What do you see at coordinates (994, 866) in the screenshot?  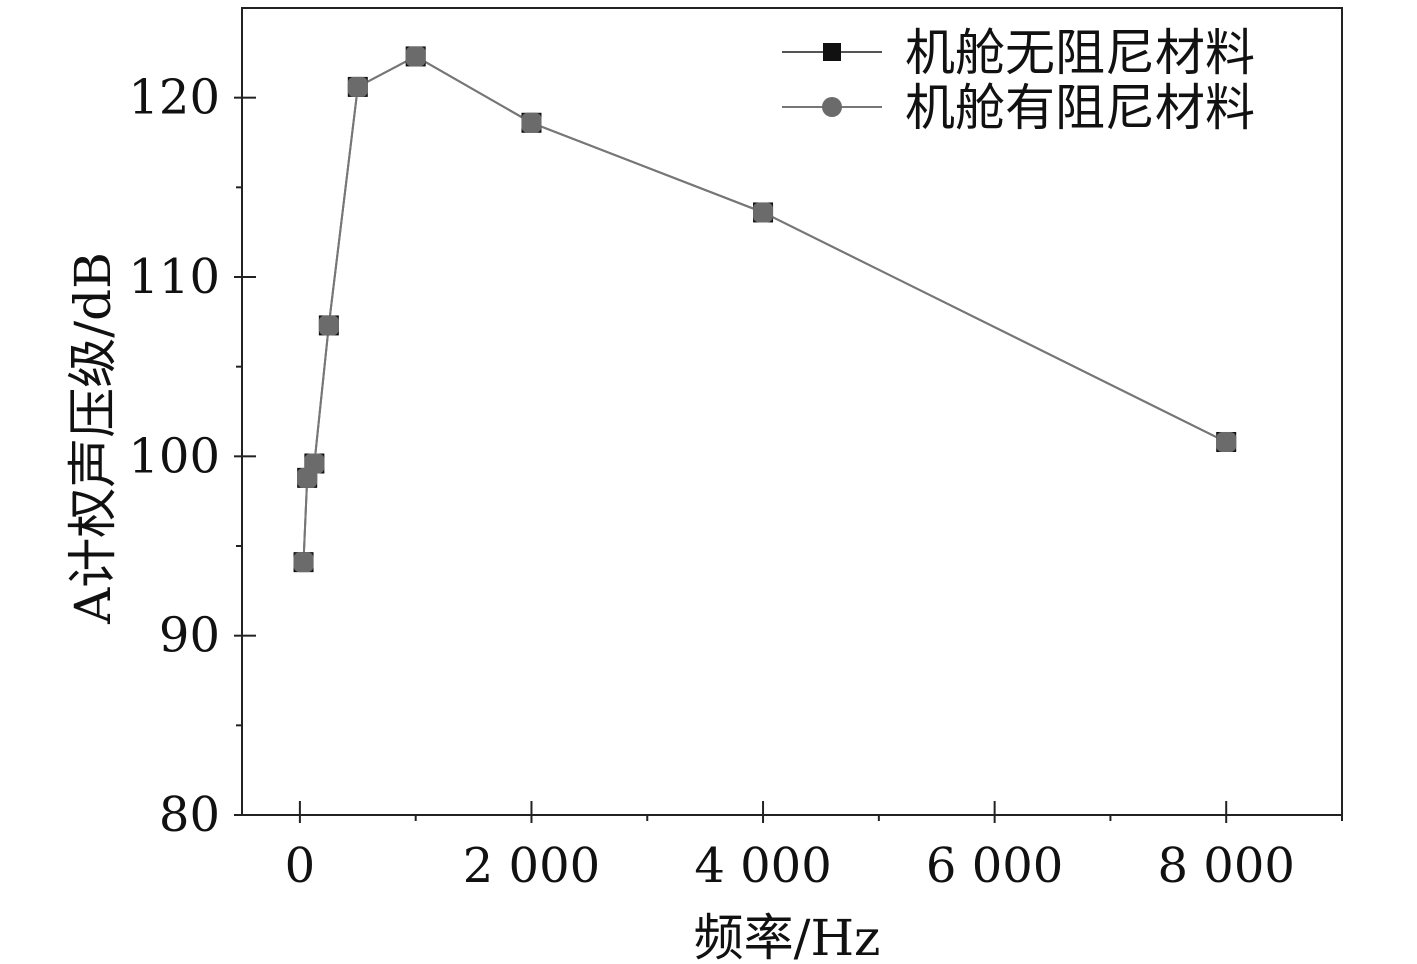 I see `x-tick-label: 6 000` at bounding box center [994, 866].